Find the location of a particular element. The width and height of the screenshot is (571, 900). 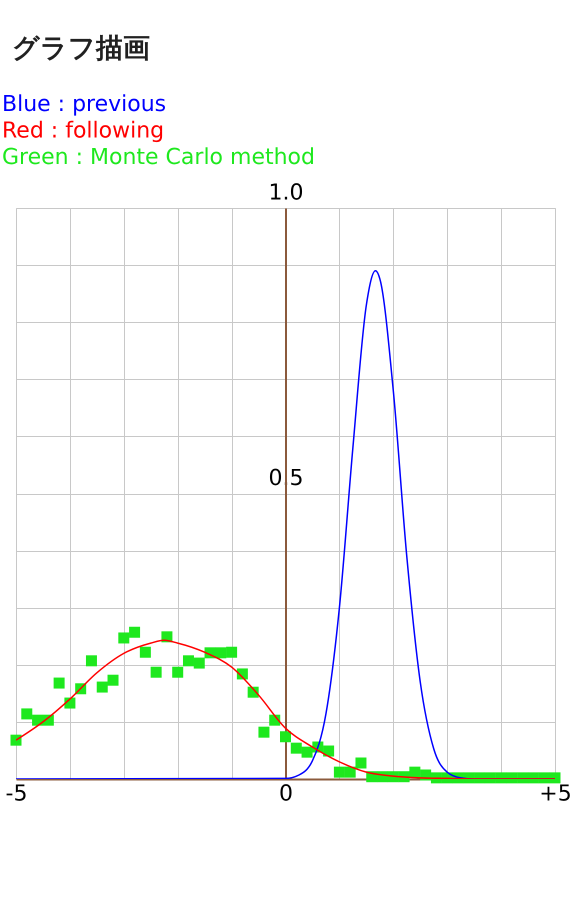

x-tick-label: +5 is located at coordinates (555, 794).